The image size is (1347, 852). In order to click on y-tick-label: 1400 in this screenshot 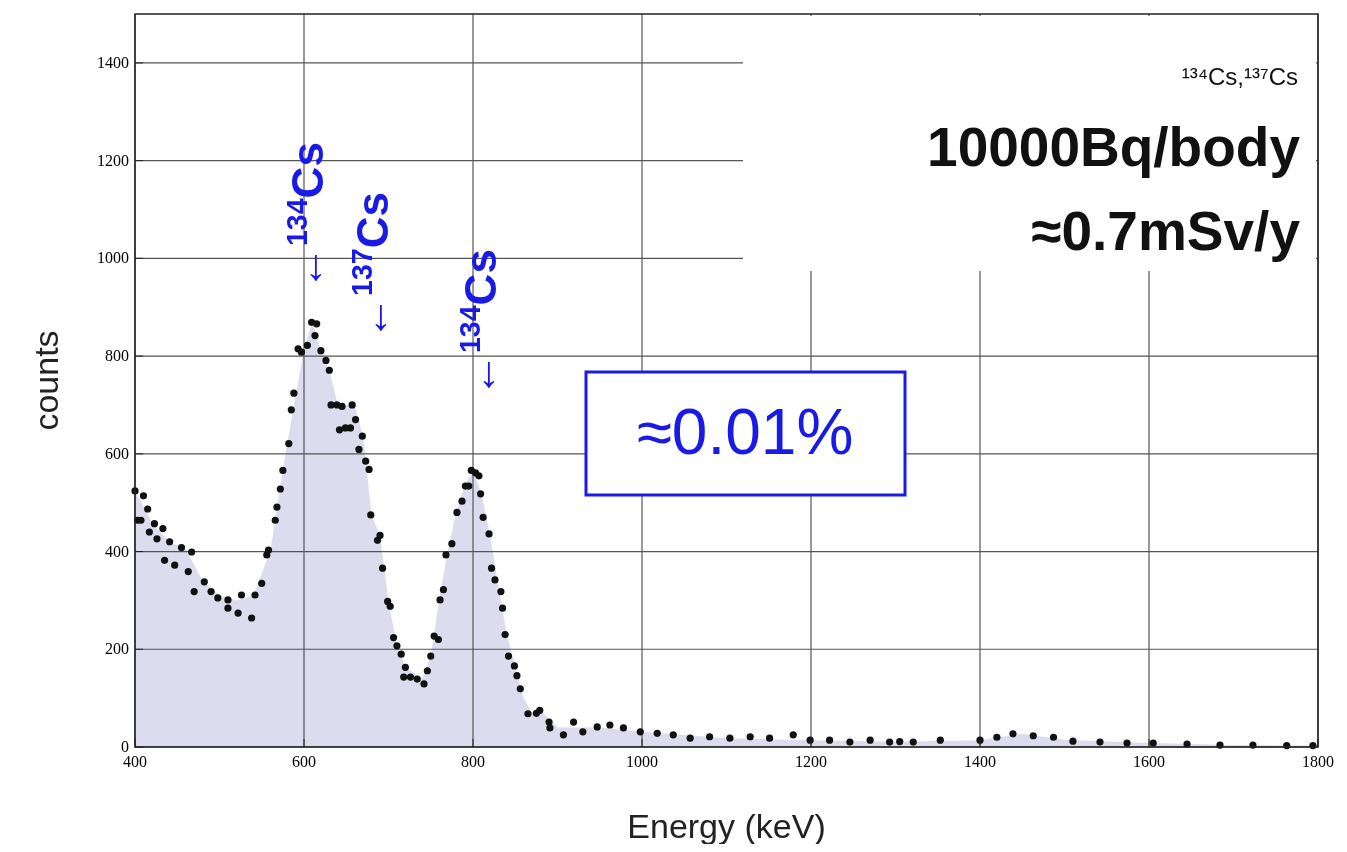, I will do `click(113, 62)`.